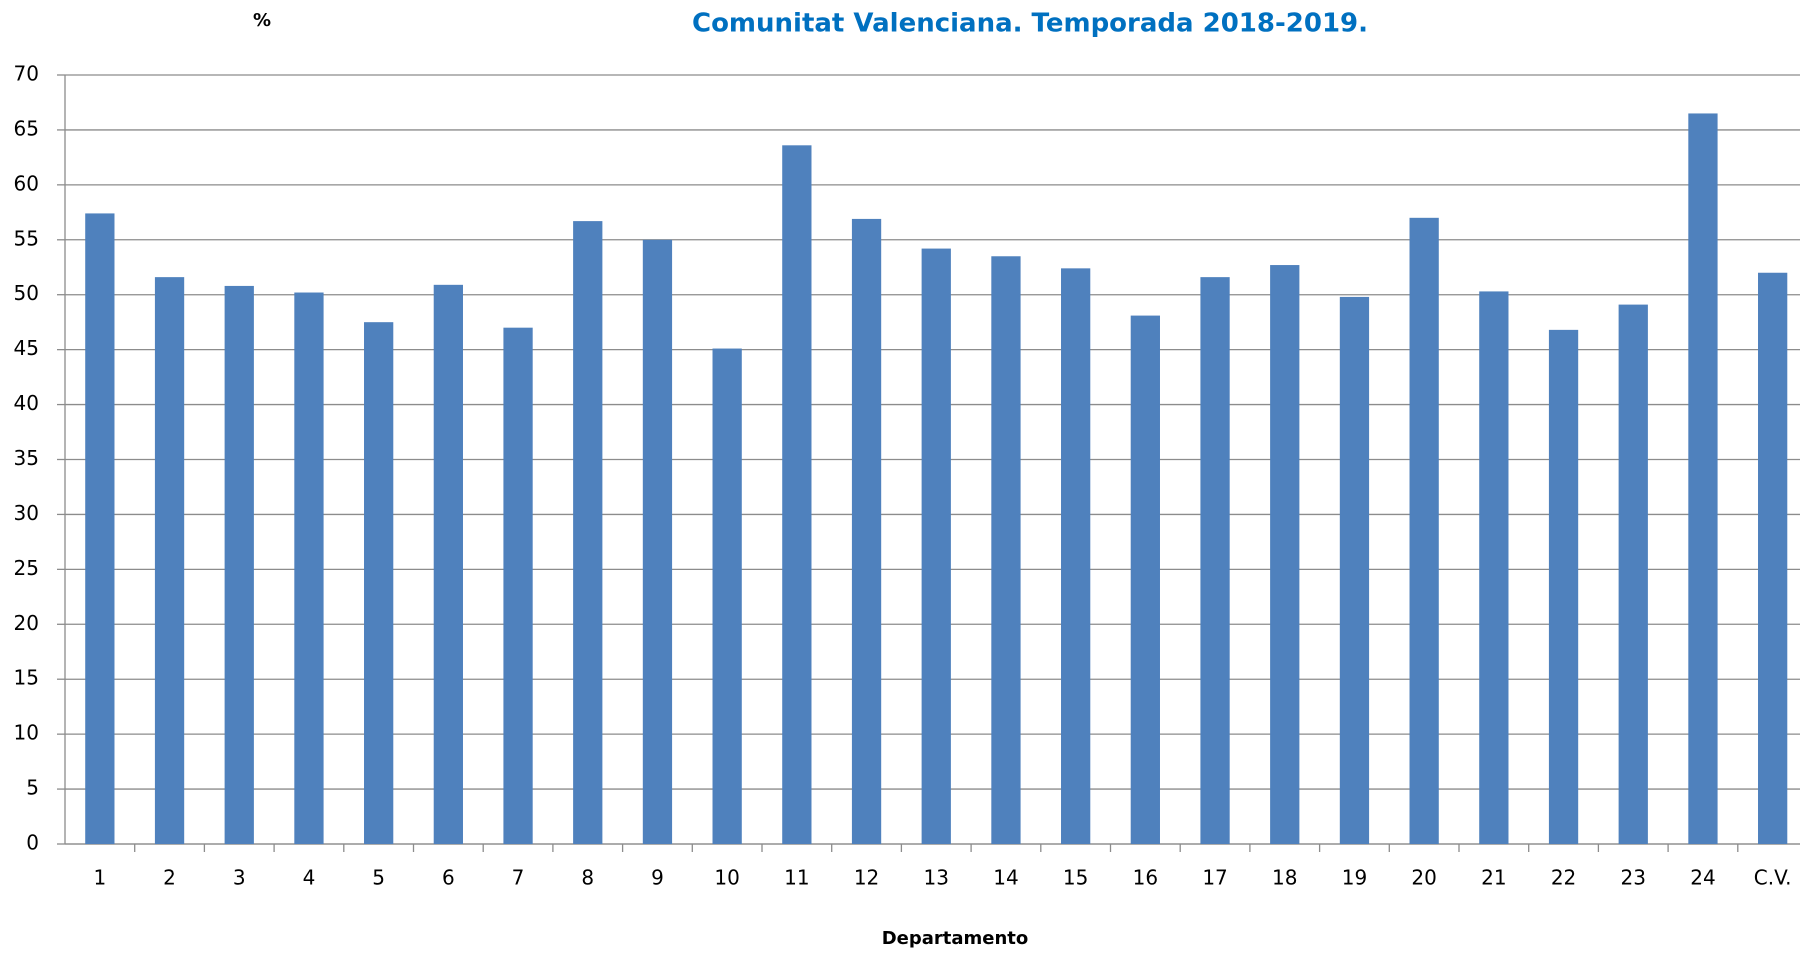 The width and height of the screenshot is (1800, 954). What do you see at coordinates (169, 878) in the screenshot?
I see `x-tick-label: 2` at bounding box center [169, 878].